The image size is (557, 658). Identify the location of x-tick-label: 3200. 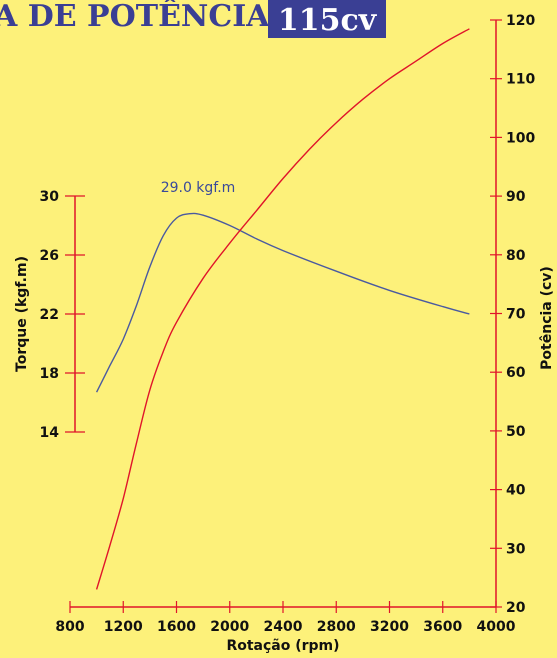
(389, 627).